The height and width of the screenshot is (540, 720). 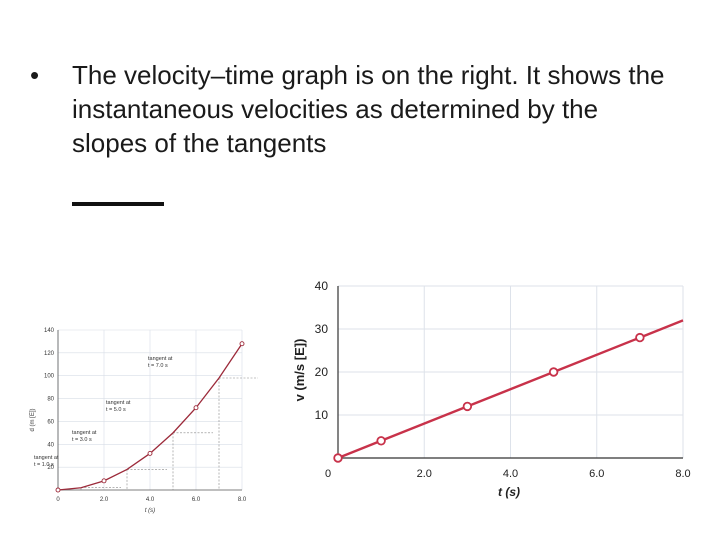 I want to click on tangent-annotation: tangent att = 5.0 s, so click(x=118, y=406).